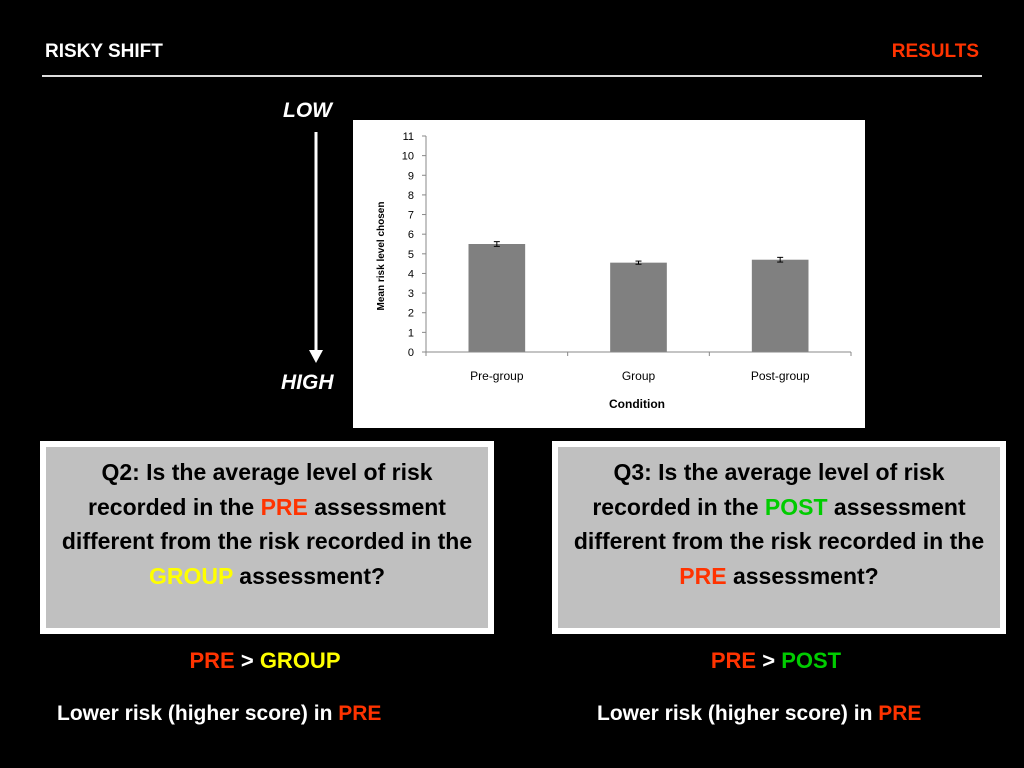 The image size is (1024, 768). Describe the element at coordinates (300, 660) in the screenshot. I see `answer-2-right: GROUP` at that location.